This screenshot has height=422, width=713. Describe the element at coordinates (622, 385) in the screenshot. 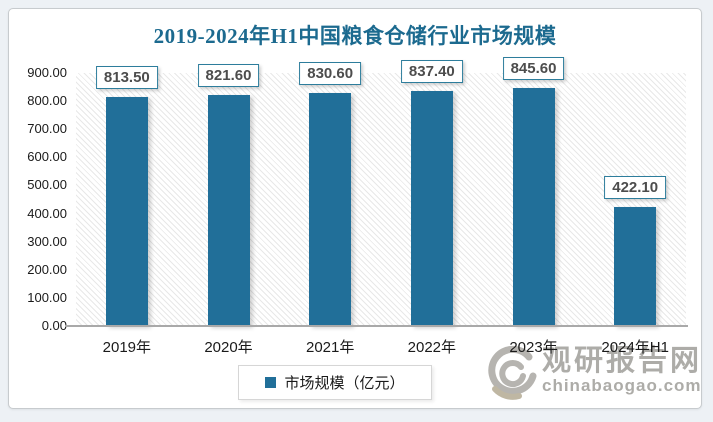

I see `watermark-site-url: chinabaogao.com` at that location.